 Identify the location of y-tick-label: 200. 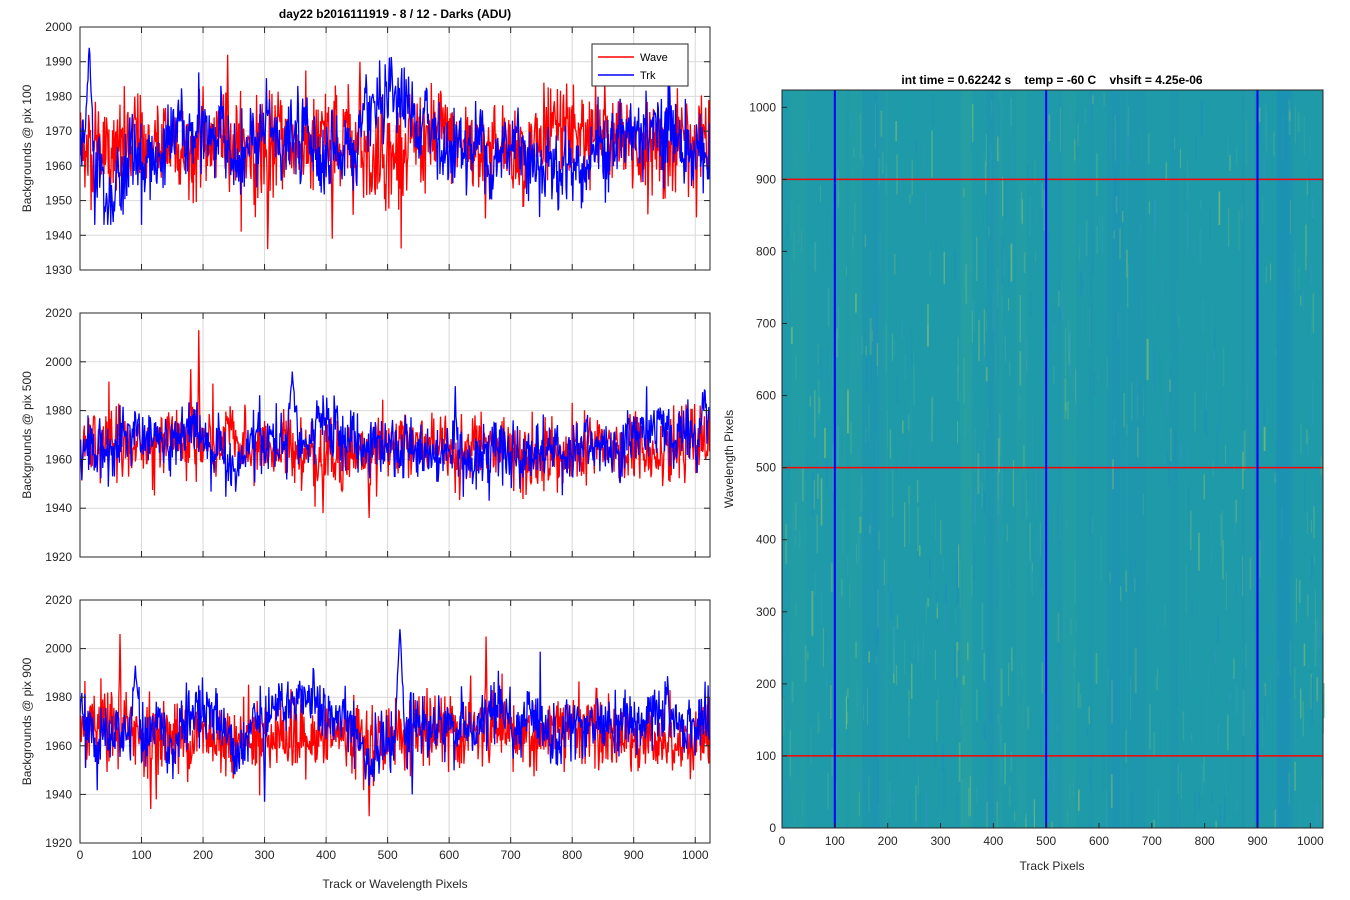
(766, 684).